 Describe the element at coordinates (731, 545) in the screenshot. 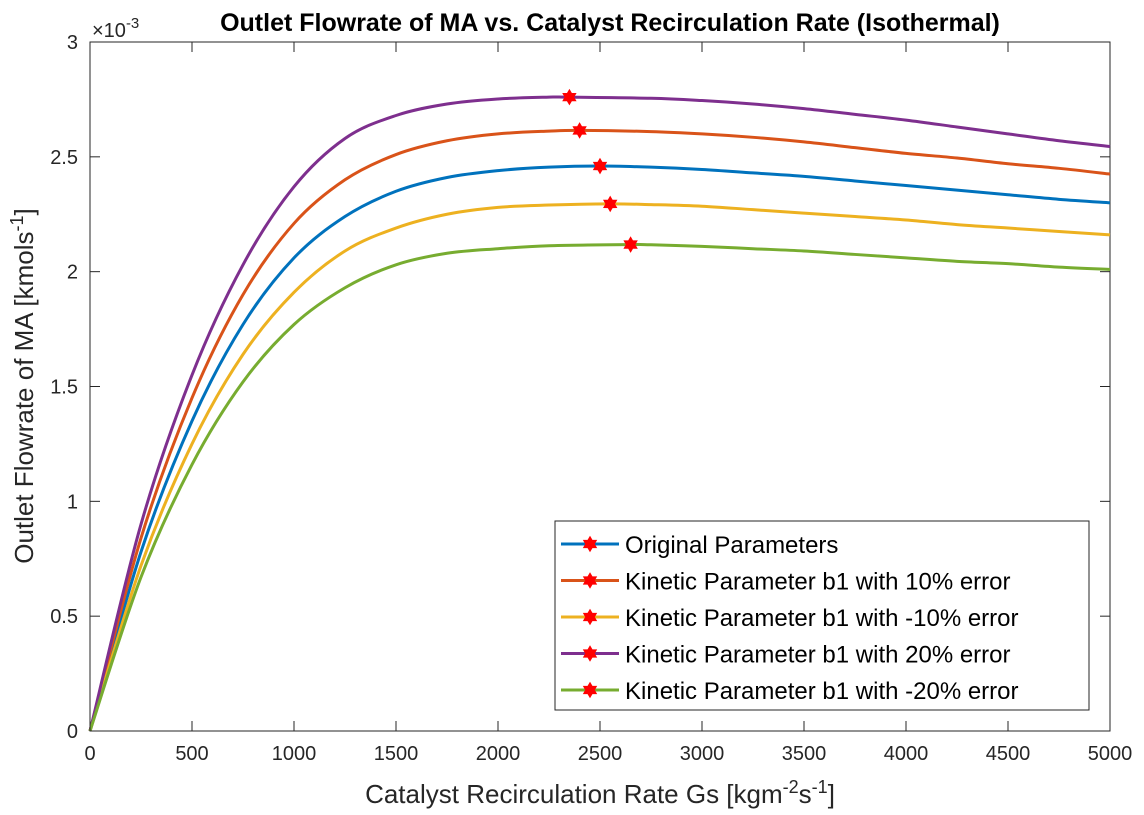

I see `legend-label-1: Original Parameters` at that location.